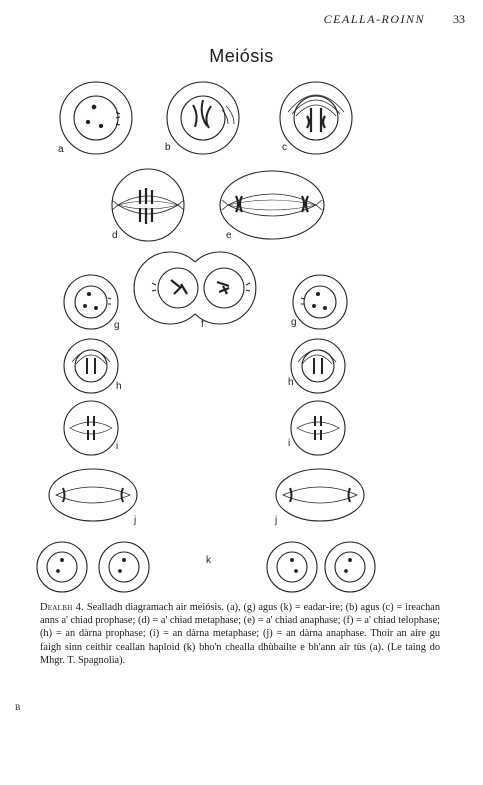  What do you see at coordinates (241, 56) in the screenshot?
I see `figure-title: Meiósis` at bounding box center [241, 56].